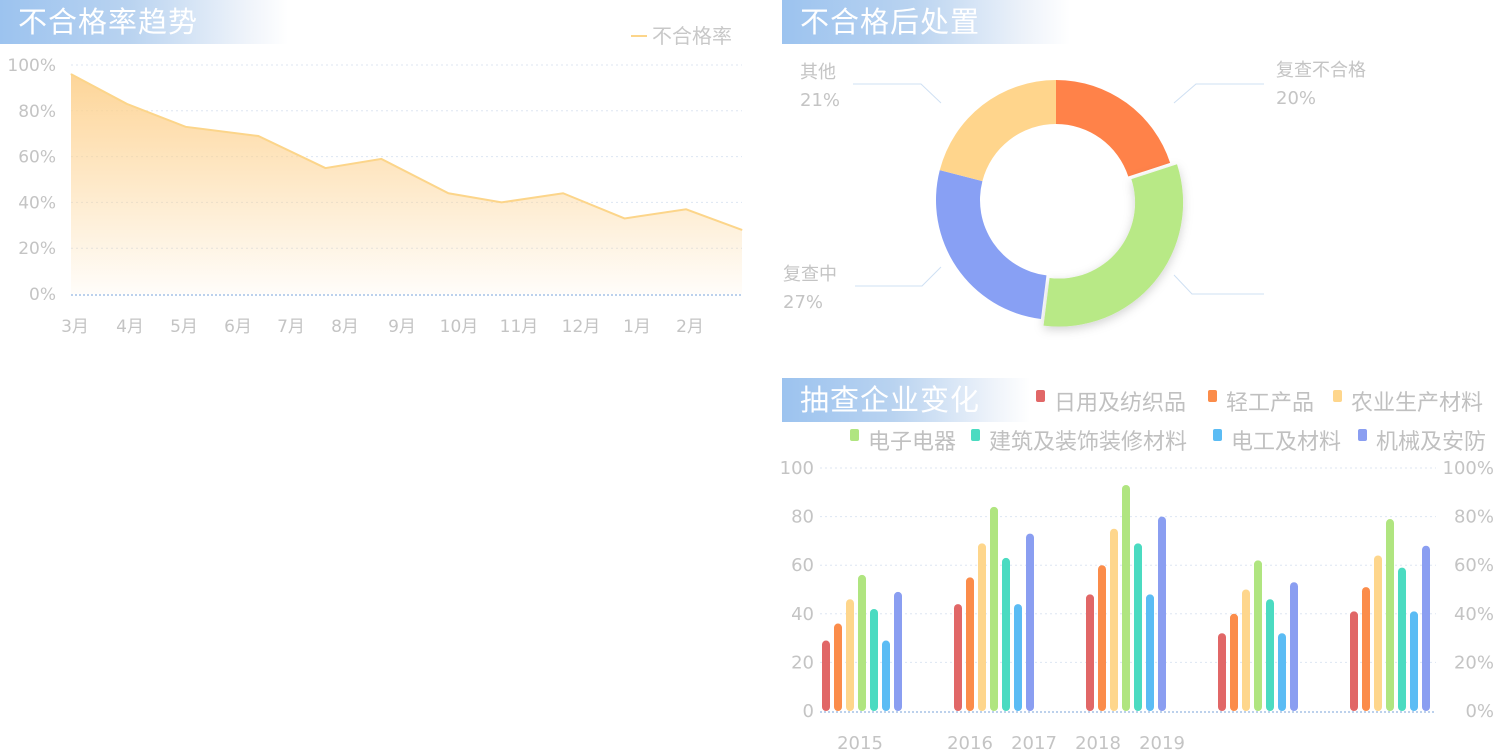 Image resolution: width=1496 pixels, height=752 pixels. What do you see at coordinates (1120, 403) in the screenshot?
I see `bar-legend-label: 日用及纺织品` at bounding box center [1120, 403].